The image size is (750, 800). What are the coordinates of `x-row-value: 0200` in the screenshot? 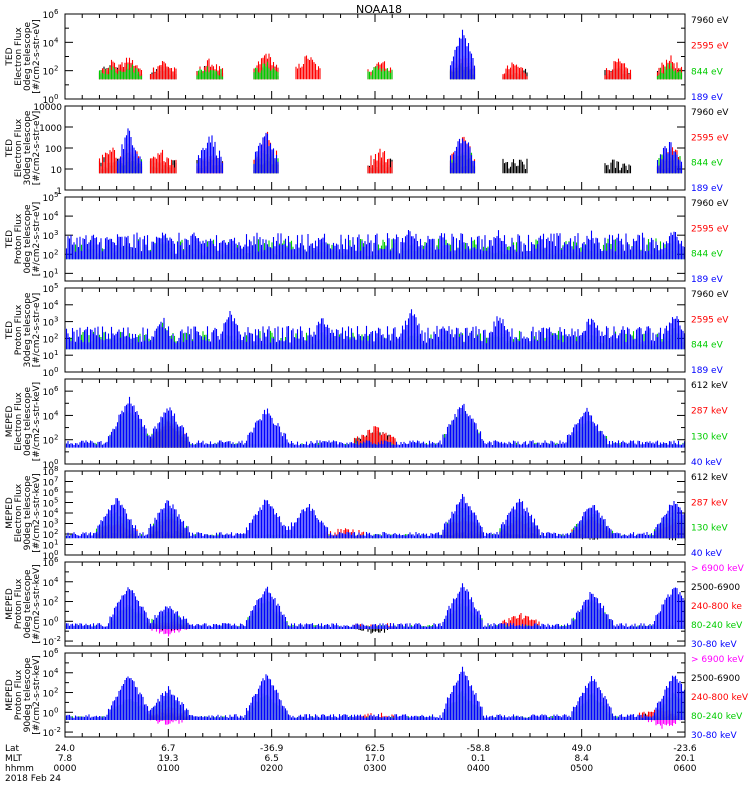 It's located at (271, 769).